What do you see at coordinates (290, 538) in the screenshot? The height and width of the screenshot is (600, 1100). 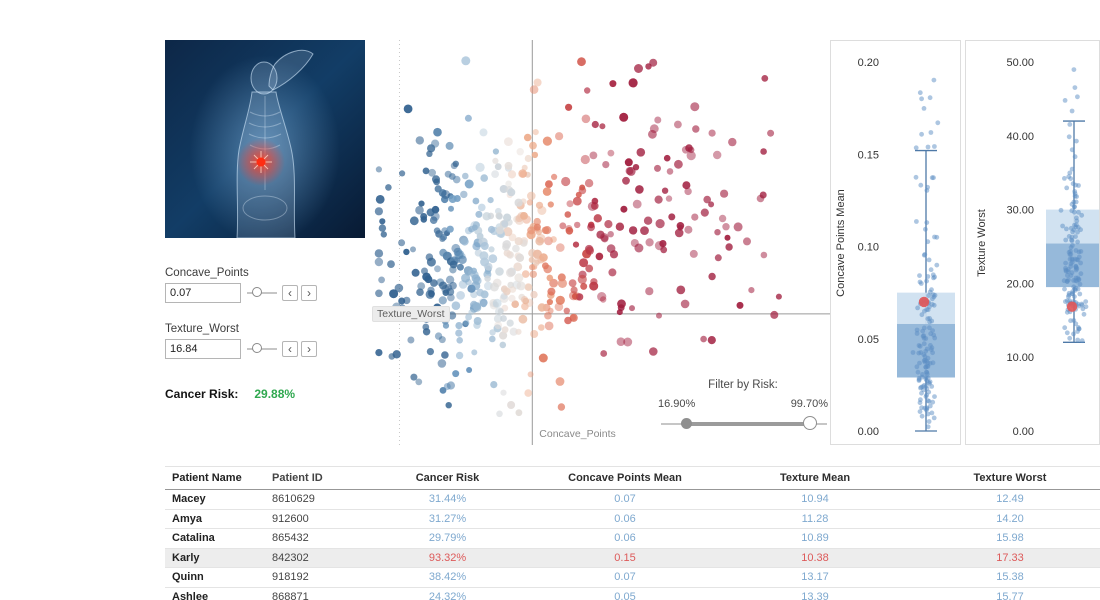 I see `table-cell: 865432` at bounding box center [290, 538].